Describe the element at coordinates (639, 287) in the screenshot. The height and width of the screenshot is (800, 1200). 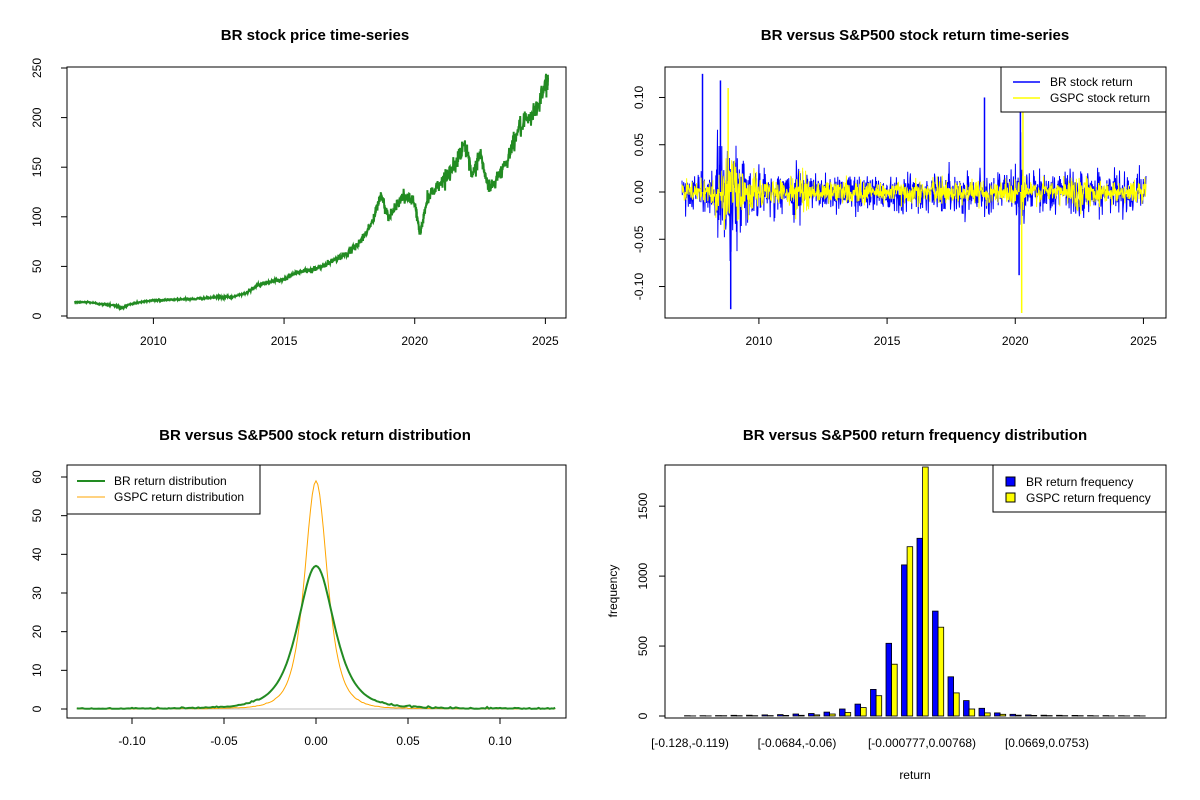
I see `y-tick-label: -0.10` at that location.